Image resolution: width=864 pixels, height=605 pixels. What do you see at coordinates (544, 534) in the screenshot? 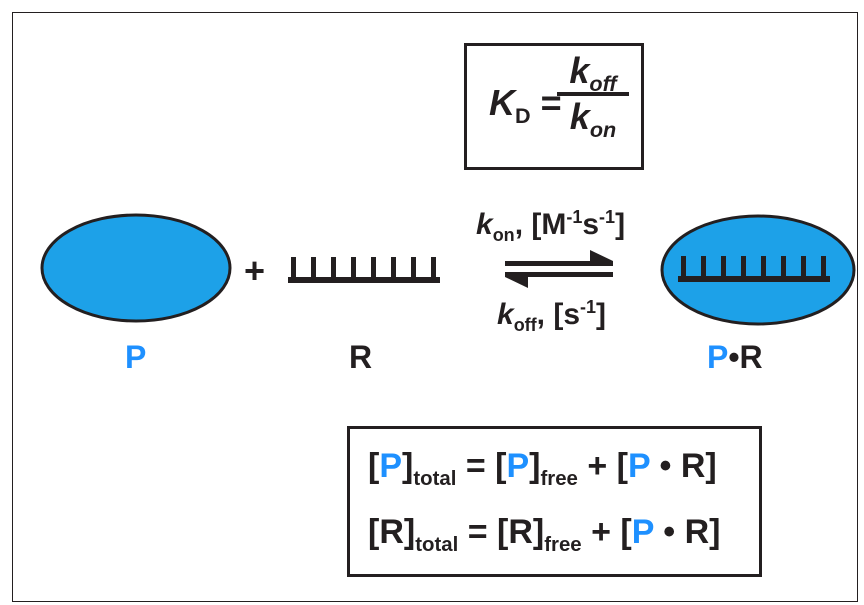
I see `rna-mass-balance: [R]total = [R]free + [P • R]` at bounding box center [544, 534].